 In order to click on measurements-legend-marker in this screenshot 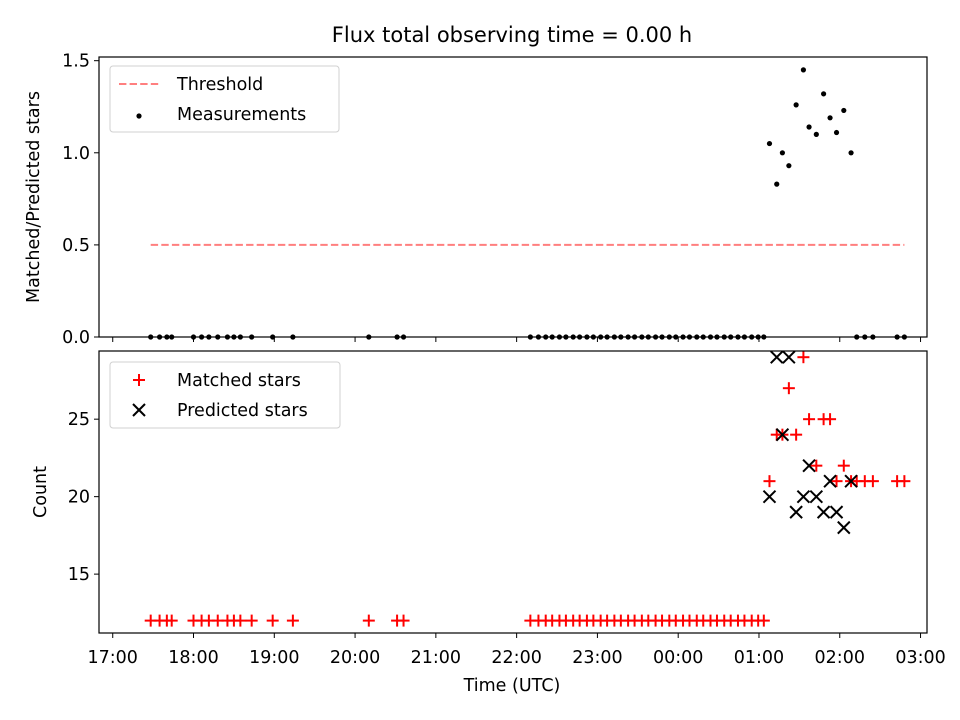, I will do `click(139, 116)`.